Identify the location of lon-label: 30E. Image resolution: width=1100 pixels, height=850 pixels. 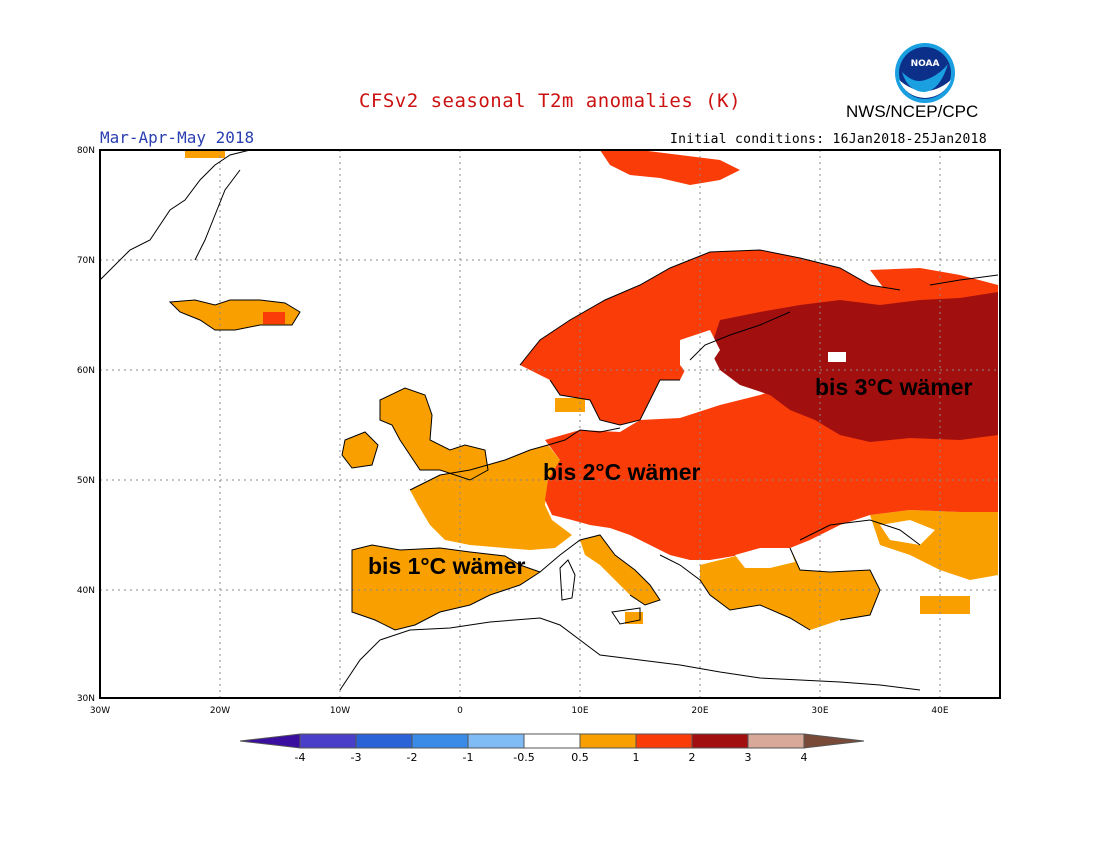
(819, 711).